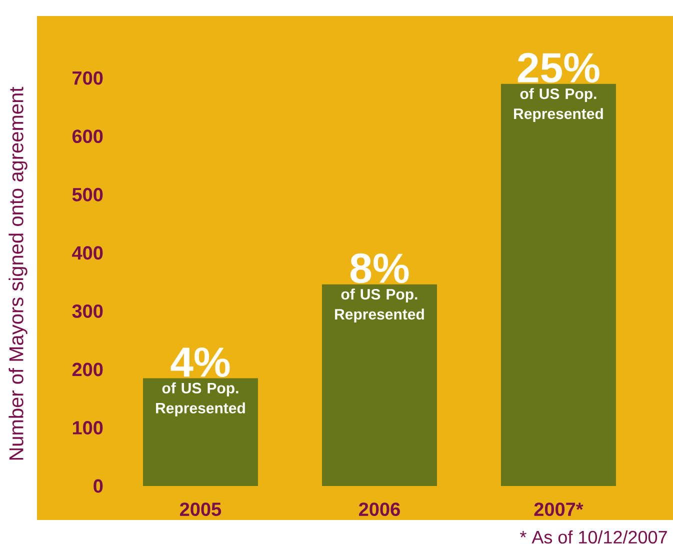  I want to click on annotation: 25%, so click(559, 67).